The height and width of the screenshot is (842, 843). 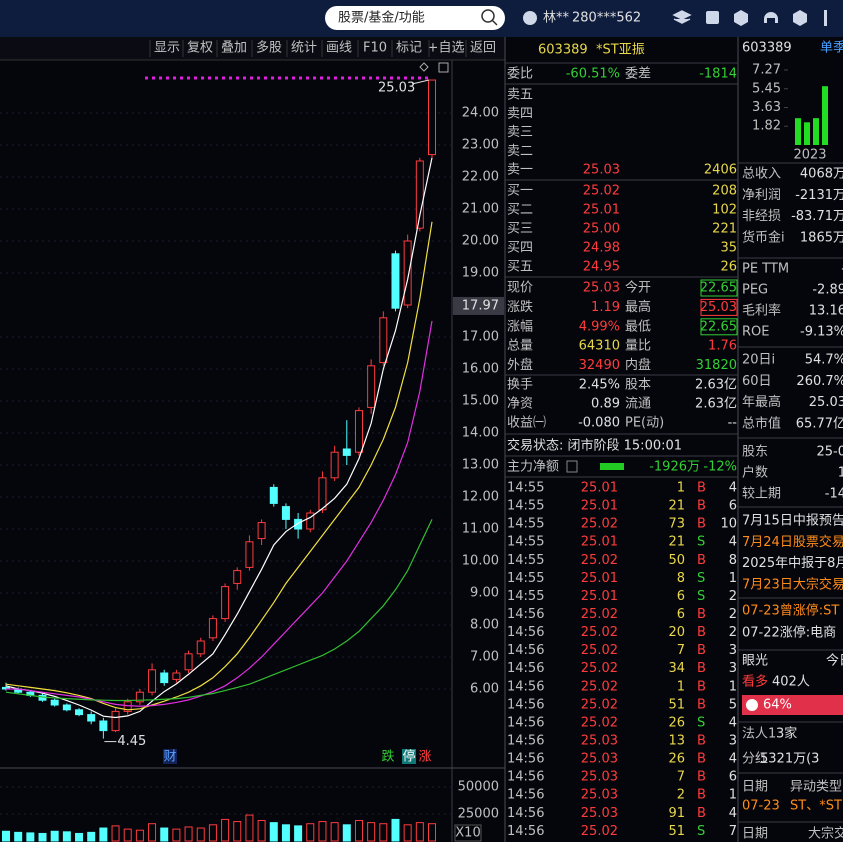 I want to click on high-arrow, so click(x=420, y=82).